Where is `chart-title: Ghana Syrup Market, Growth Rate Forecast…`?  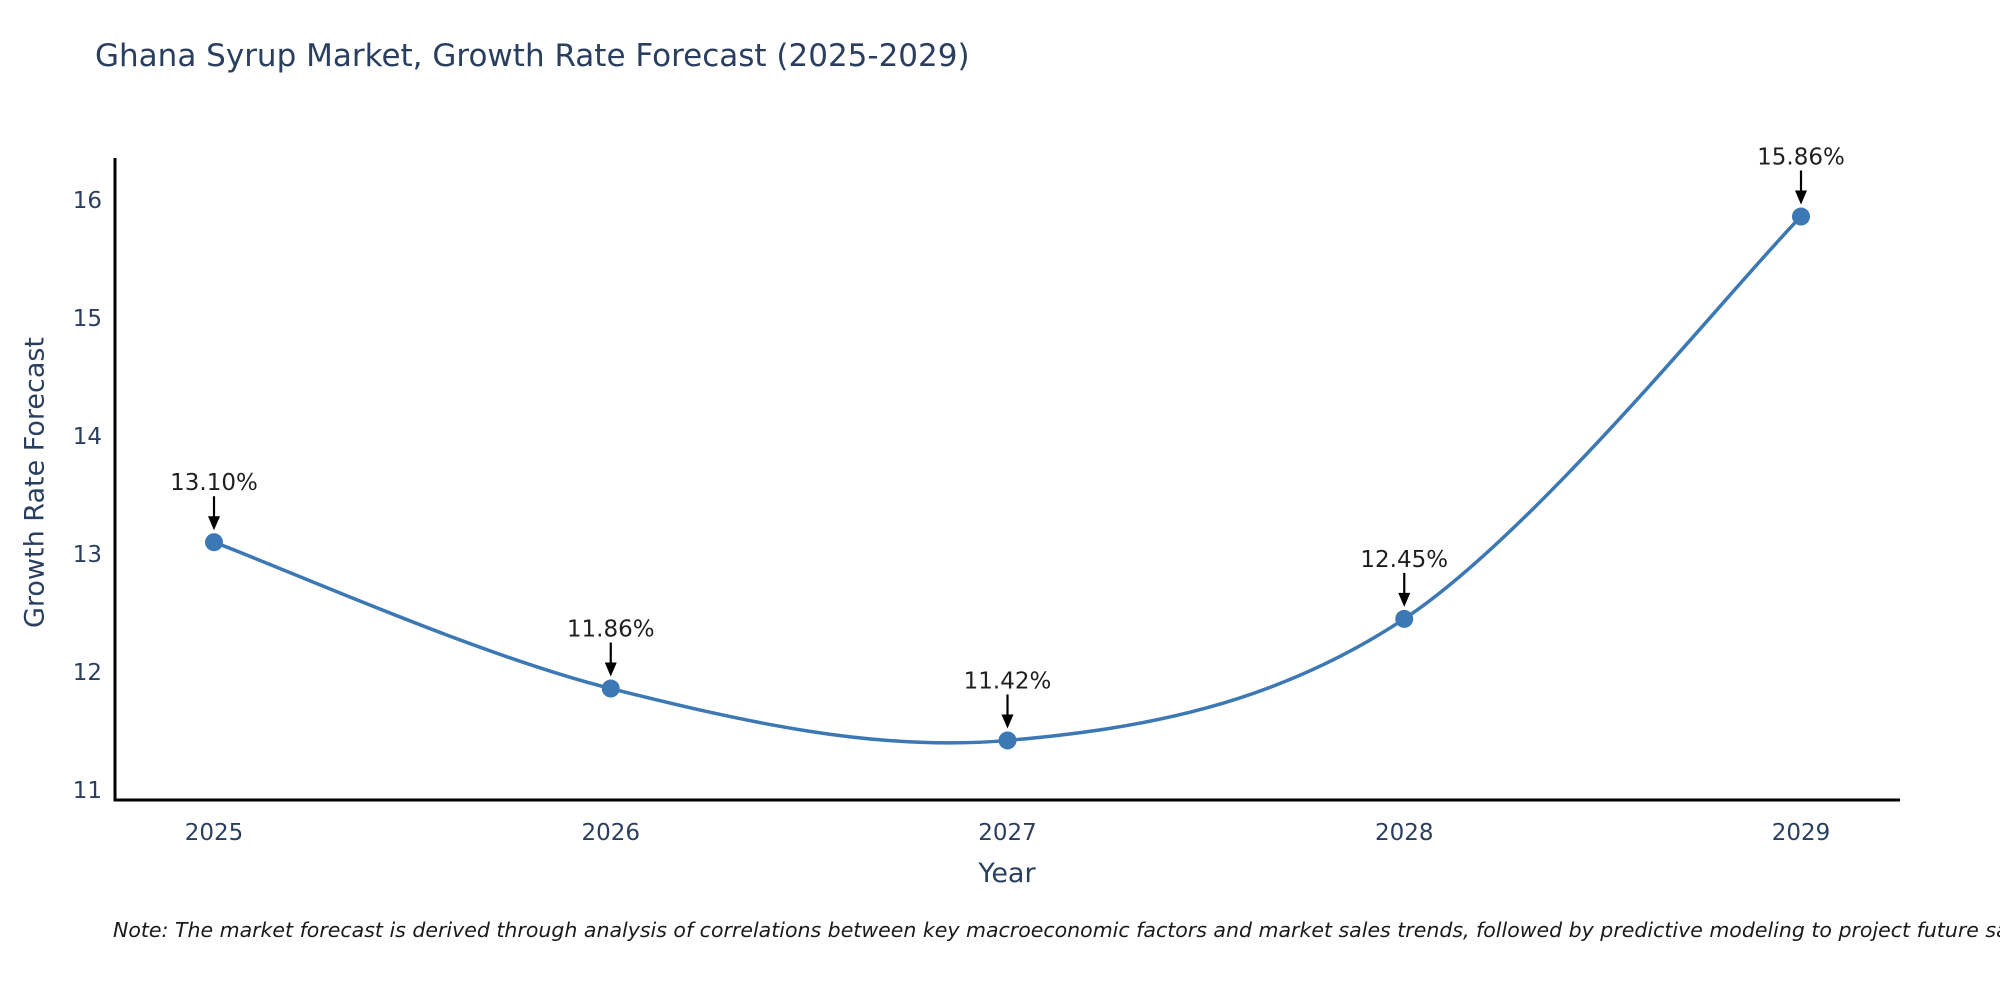 chart-title: Ghana Syrup Market, Growth Rate Forecast… is located at coordinates (532, 56).